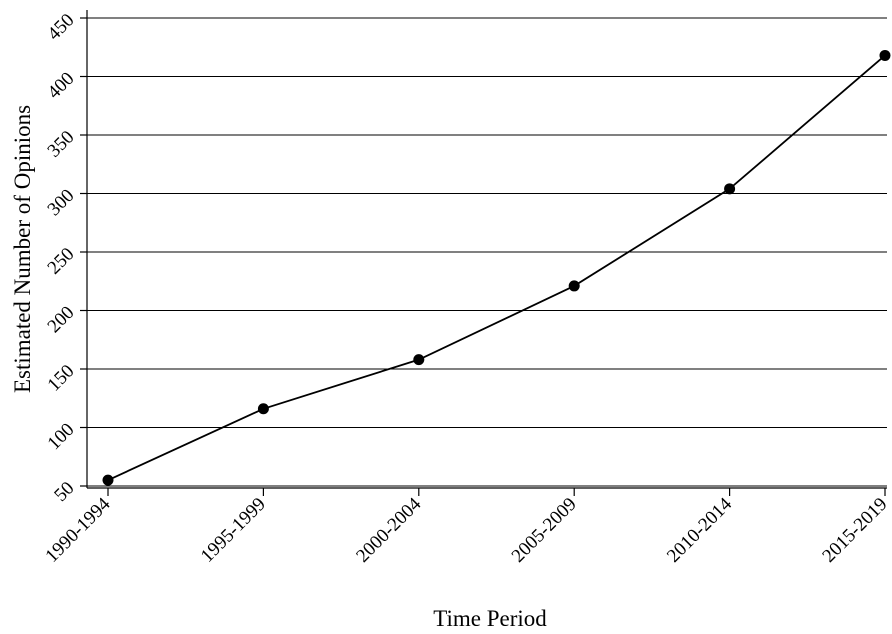 This screenshot has height=634, width=892. What do you see at coordinates (419, 360) in the screenshot?
I see `data-point-2000-2004` at bounding box center [419, 360].